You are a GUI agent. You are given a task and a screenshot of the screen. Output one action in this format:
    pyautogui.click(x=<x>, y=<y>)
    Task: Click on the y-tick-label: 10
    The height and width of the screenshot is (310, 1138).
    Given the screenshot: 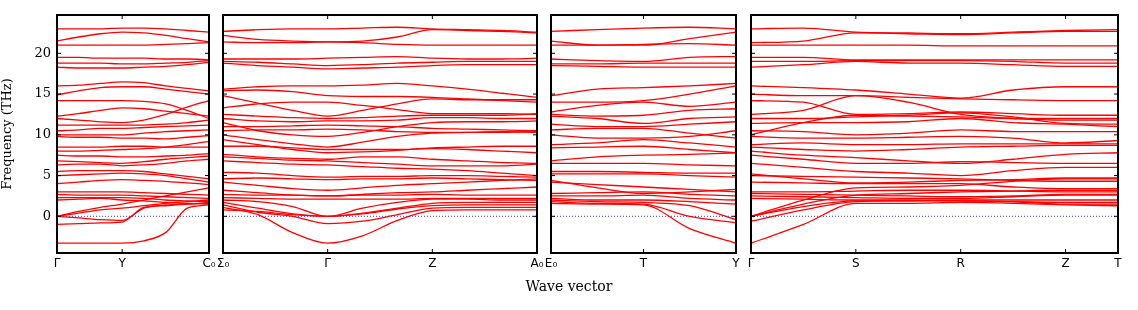 What is the action you would take?
    pyautogui.click(x=42, y=134)
    